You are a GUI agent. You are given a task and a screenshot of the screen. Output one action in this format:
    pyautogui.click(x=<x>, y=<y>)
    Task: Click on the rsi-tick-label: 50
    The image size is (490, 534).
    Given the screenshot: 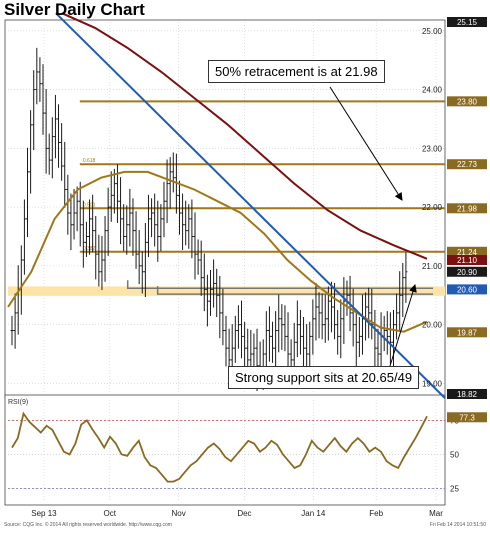 What is the action you would take?
    pyautogui.click(x=454, y=454)
    